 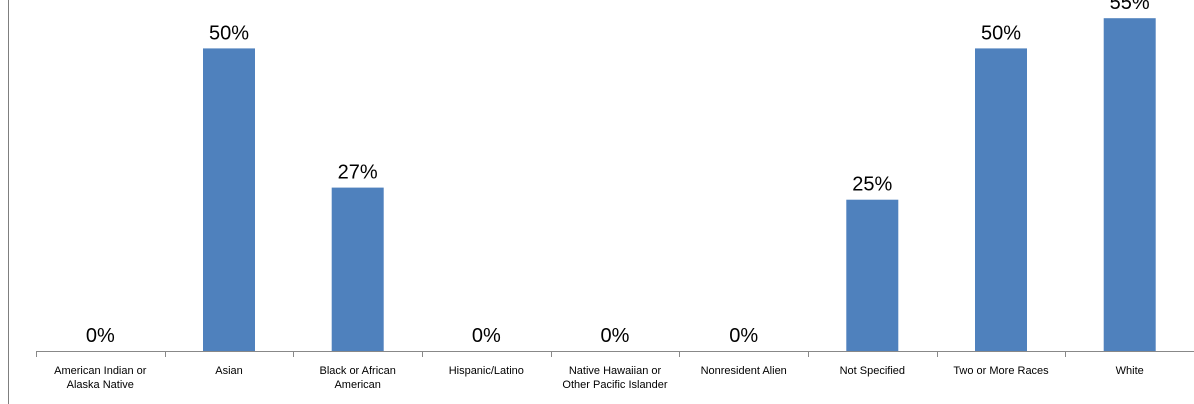 I want to click on category-label: Asian, so click(x=229, y=371).